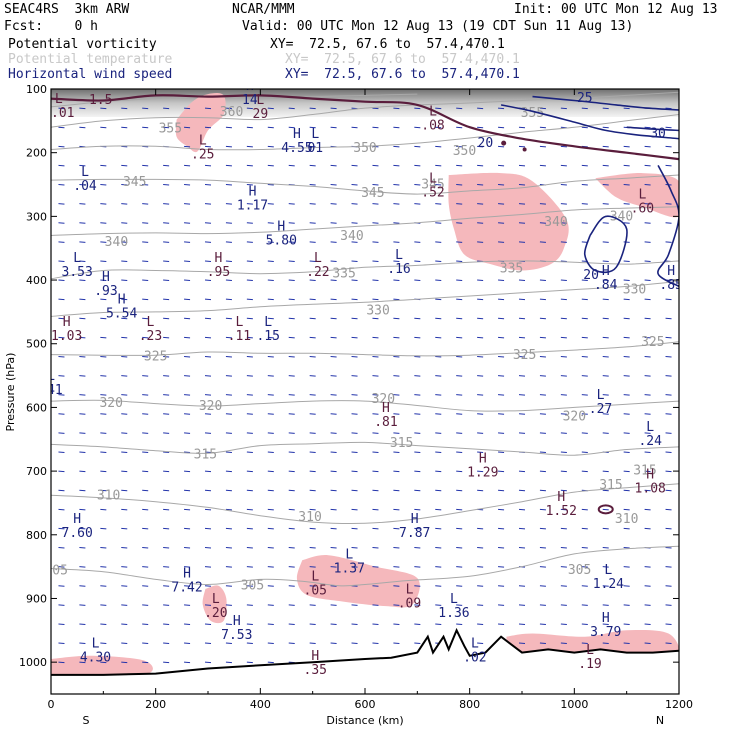 This screenshot has height=740, width=740. I want to click on extremum-value: .41, so click(50, 390).